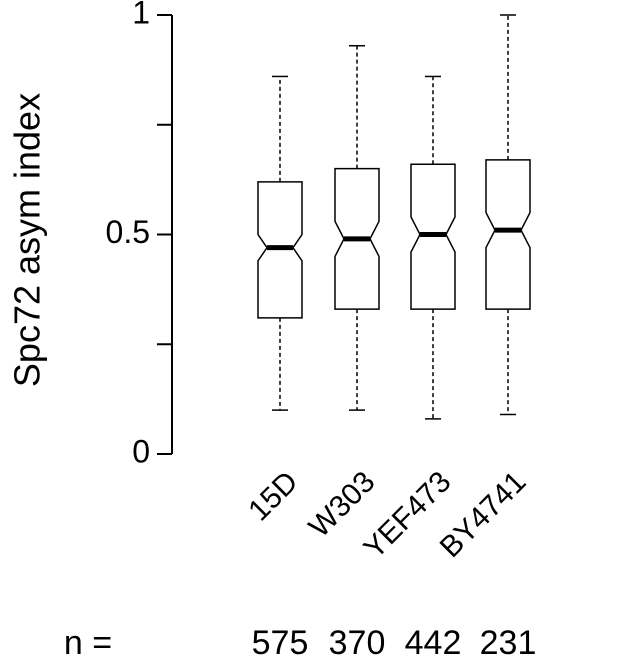 Image resolution: width=617 pixels, height=666 pixels. What do you see at coordinates (280, 643) in the screenshot?
I see `count-label: 575` at bounding box center [280, 643].